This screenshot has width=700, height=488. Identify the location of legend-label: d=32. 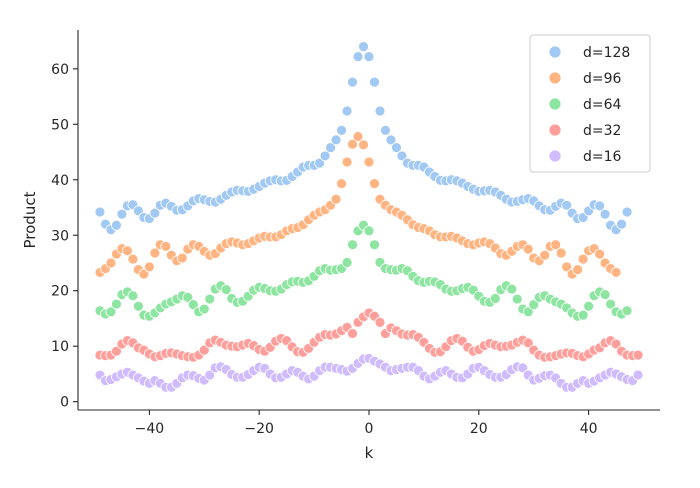
(602, 131).